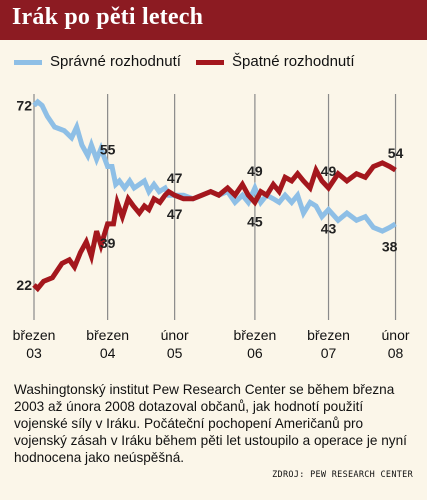 The height and width of the screenshot is (500, 427). Describe the element at coordinates (396, 335) in the screenshot. I see `x-tick-label-5: únor` at that location.